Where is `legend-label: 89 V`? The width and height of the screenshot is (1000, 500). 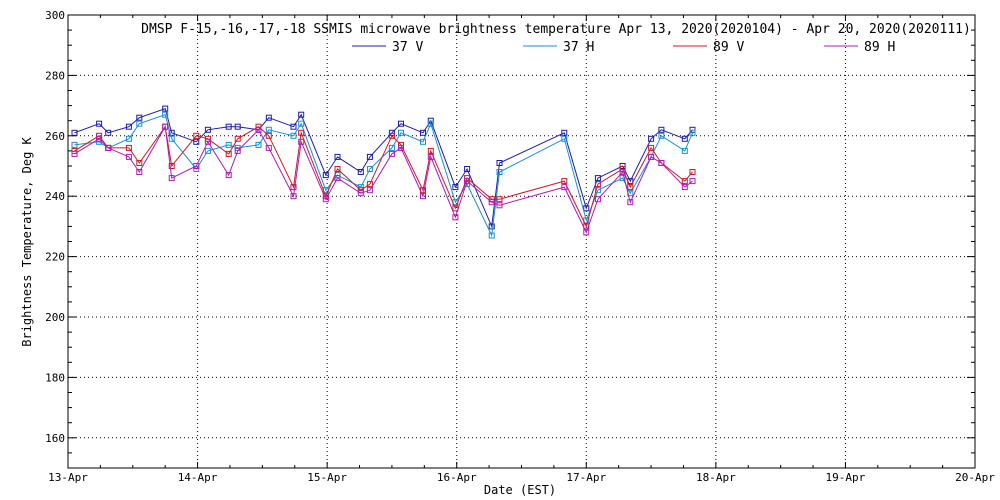 legend-label: 89 V is located at coordinates (728, 47).